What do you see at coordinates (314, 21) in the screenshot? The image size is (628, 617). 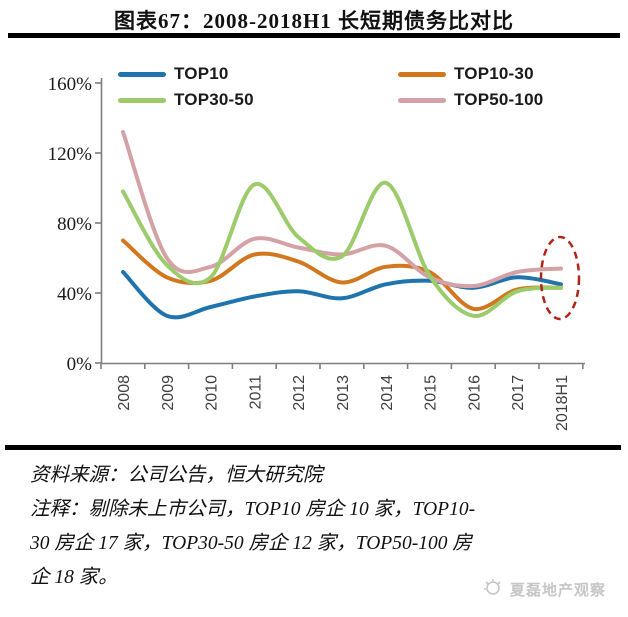 I see `chart-title: 图表67：2008-2018H1 长短期债务比对比` at bounding box center [314, 21].